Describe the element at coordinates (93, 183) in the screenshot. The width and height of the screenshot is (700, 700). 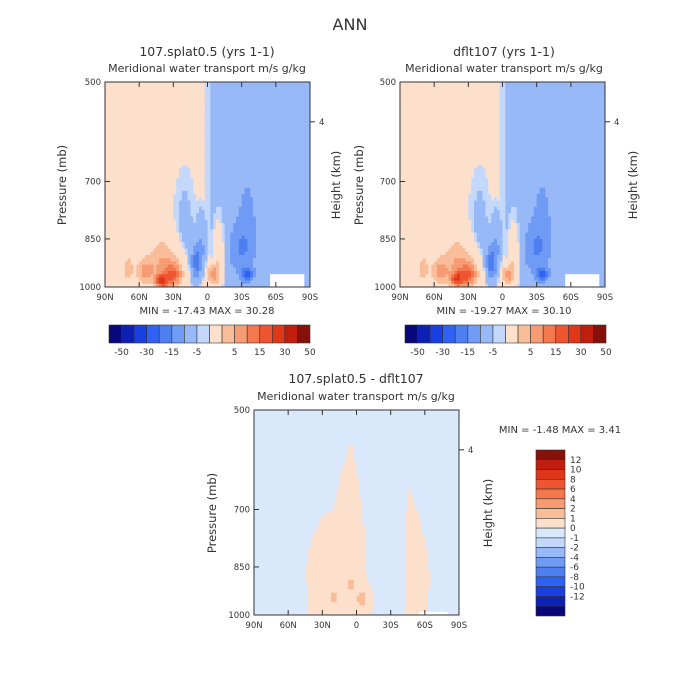
I see `y-tick-label: 700` at that location.